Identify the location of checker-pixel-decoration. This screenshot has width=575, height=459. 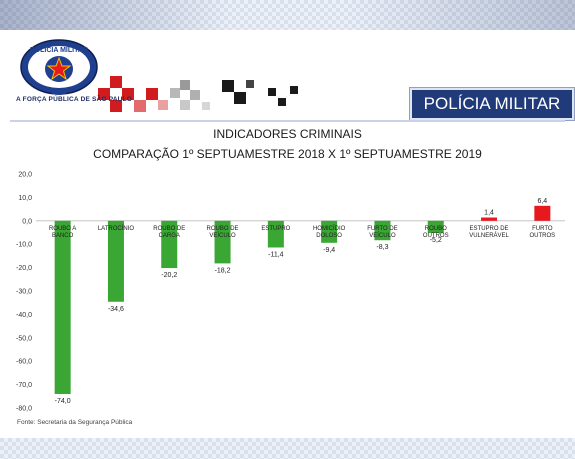
(198, 94).